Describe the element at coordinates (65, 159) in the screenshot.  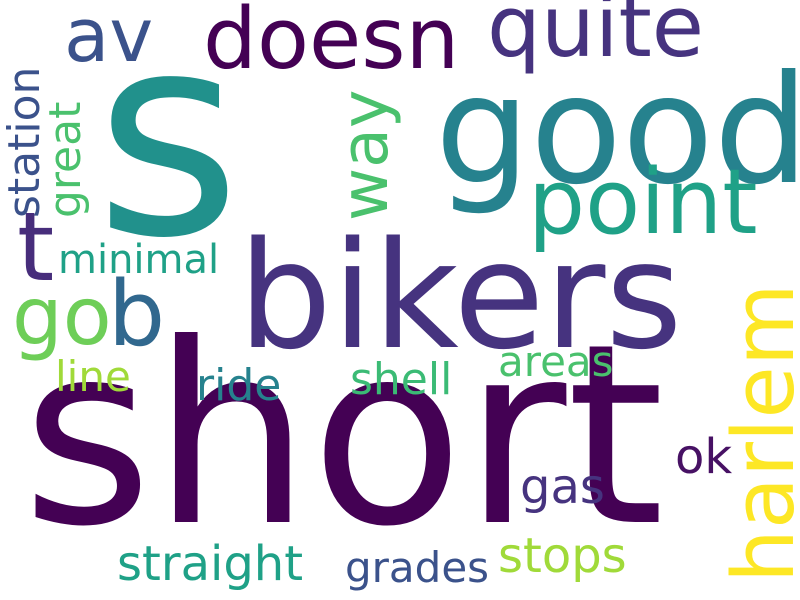
I see `word-great: great` at that location.